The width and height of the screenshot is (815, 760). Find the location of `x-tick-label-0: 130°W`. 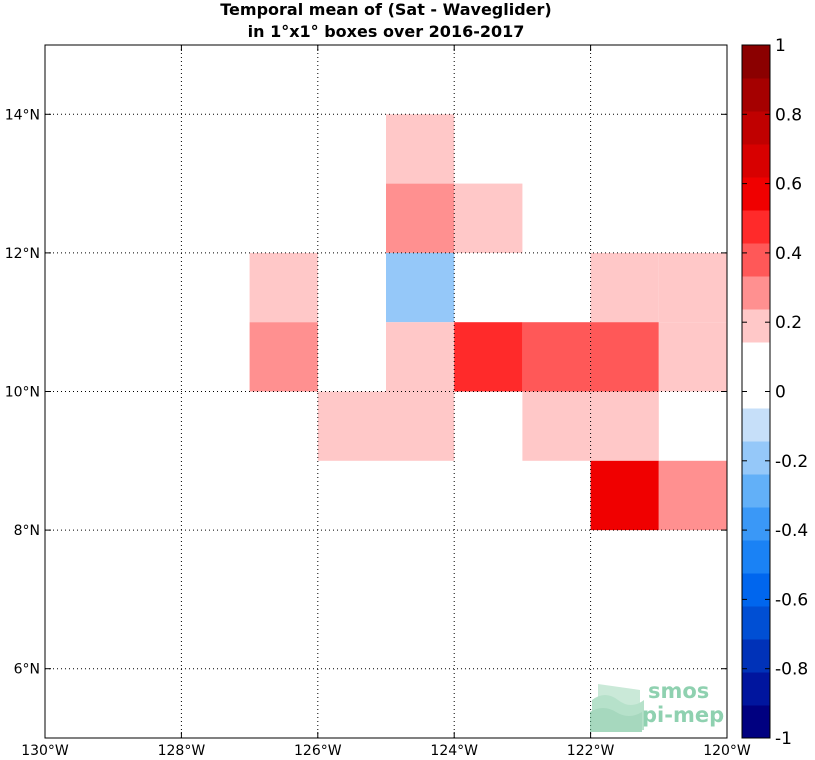

x-tick-label-0: 130°W is located at coordinates (45, 751).